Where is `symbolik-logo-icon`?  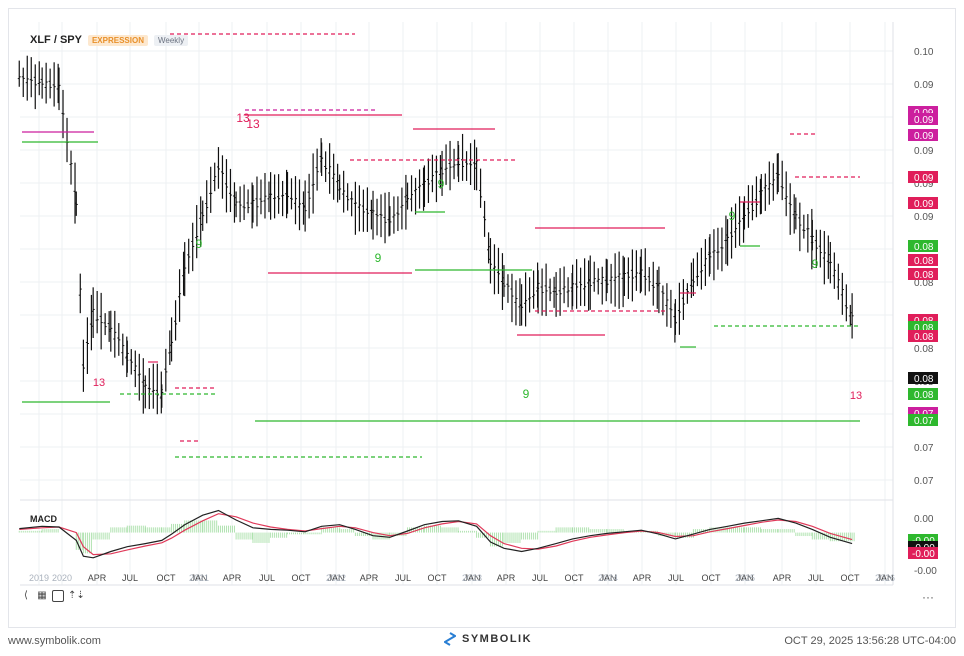 symbolik-logo-icon is located at coordinates (450, 639).